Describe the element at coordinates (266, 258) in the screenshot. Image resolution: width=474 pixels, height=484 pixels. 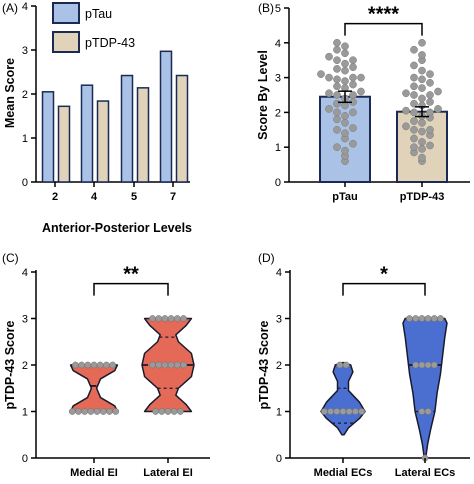
I see `panel-d-label: (D)` at that location.